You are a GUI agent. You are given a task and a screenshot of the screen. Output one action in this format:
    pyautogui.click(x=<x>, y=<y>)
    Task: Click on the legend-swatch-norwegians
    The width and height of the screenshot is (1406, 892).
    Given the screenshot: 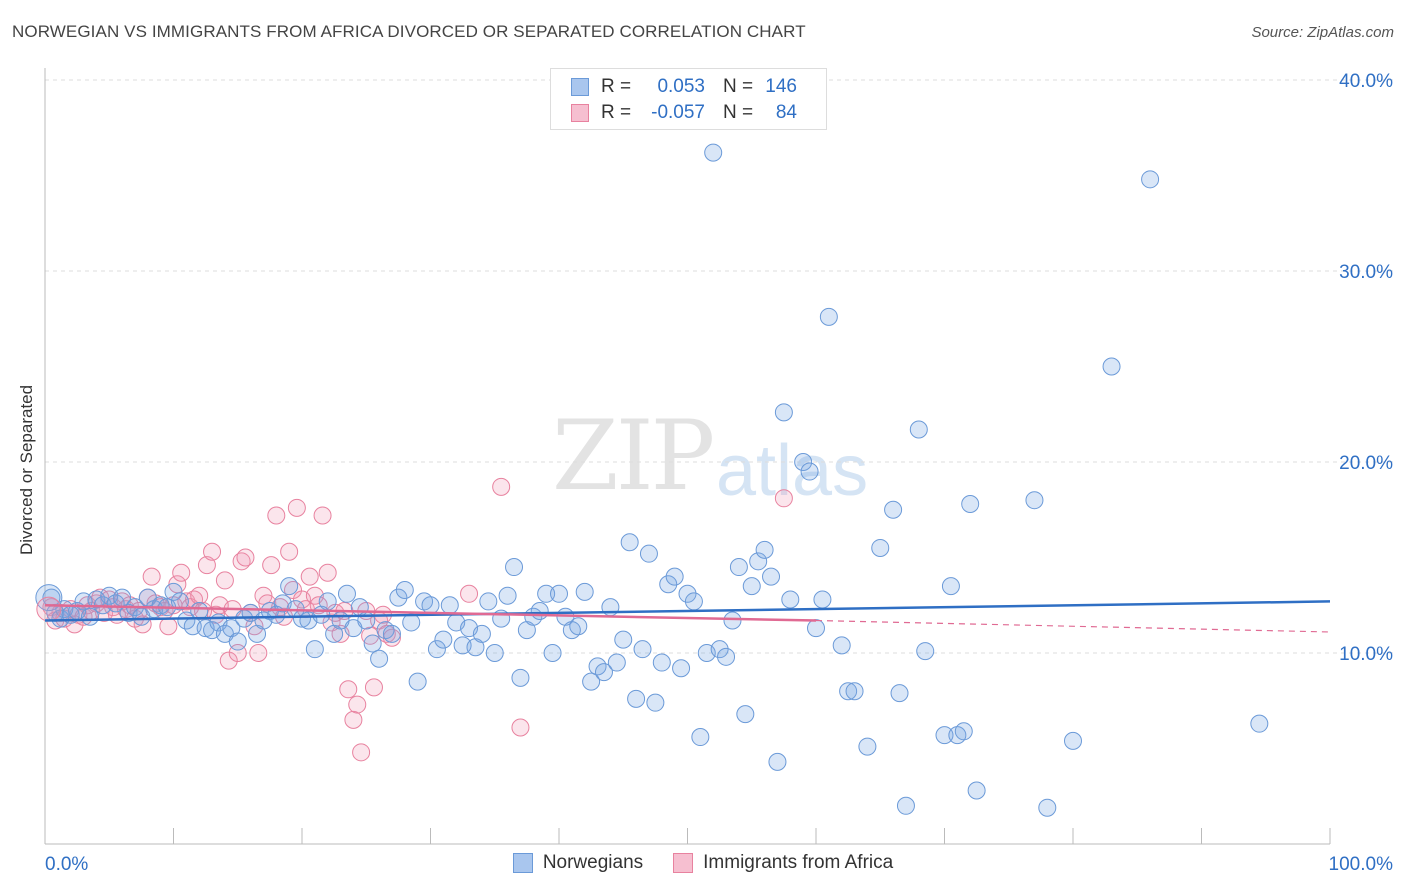 What is the action you would take?
    pyautogui.click(x=522, y=863)
    